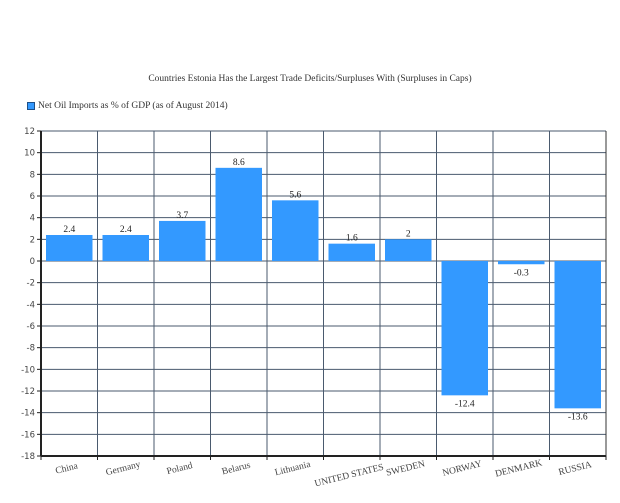 This screenshot has width=620, height=503. I want to click on y-tick-label: -16, so click(28, 435).